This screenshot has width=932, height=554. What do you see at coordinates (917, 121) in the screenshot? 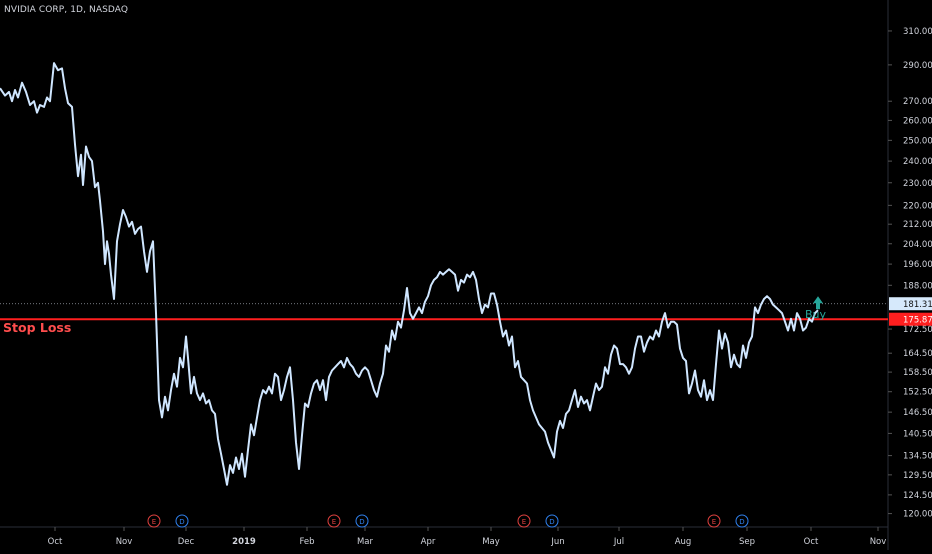
I see `y-tick-label: 260.00` at bounding box center [917, 121].